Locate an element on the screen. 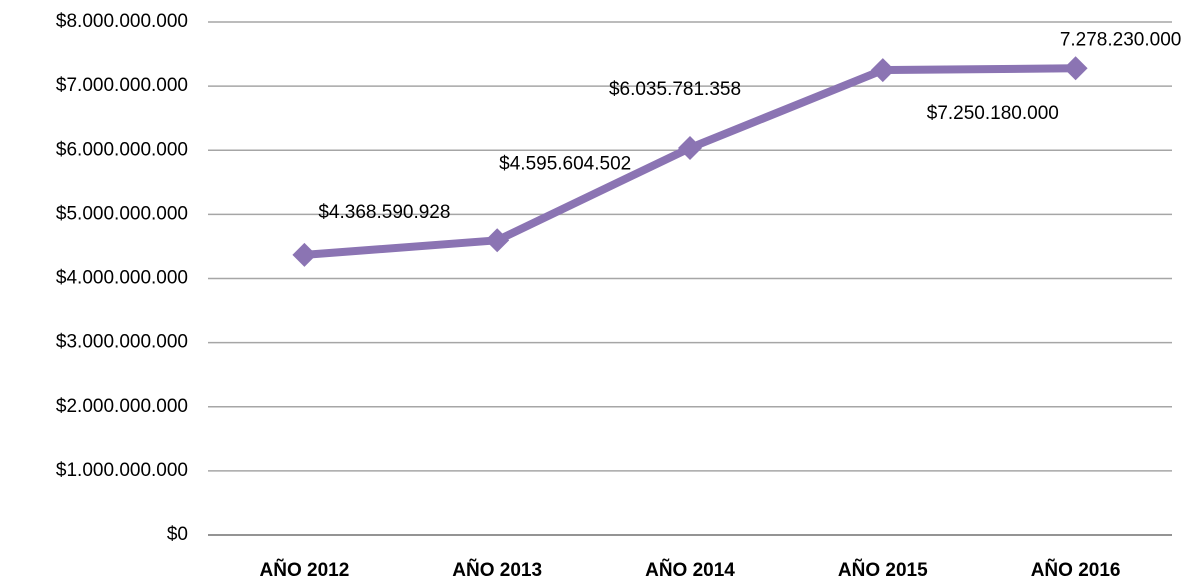 Image resolution: width=1196 pixels, height=584 pixels. y-tick-label: $8.000.000.000 is located at coordinates (122, 21).